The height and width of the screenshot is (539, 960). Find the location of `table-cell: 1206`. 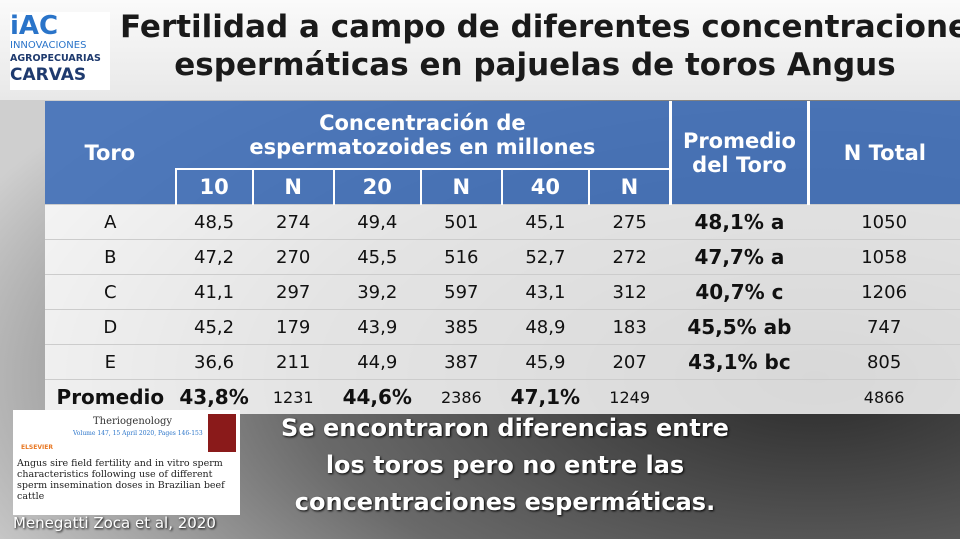

table-cell: 1206 is located at coordinates (884, 292).